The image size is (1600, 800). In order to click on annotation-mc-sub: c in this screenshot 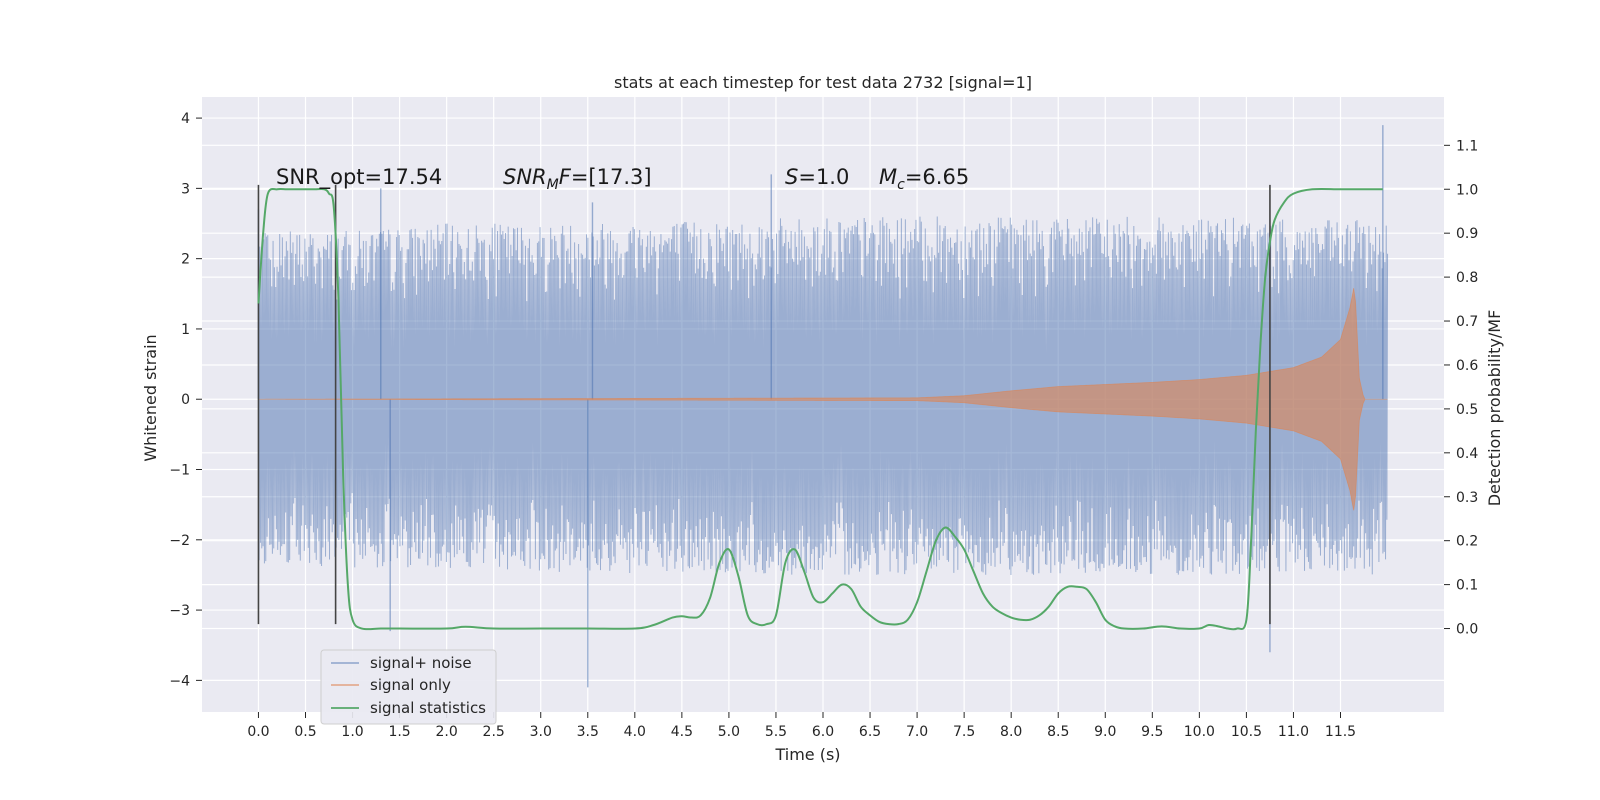, I will do `click(901, 185)`.